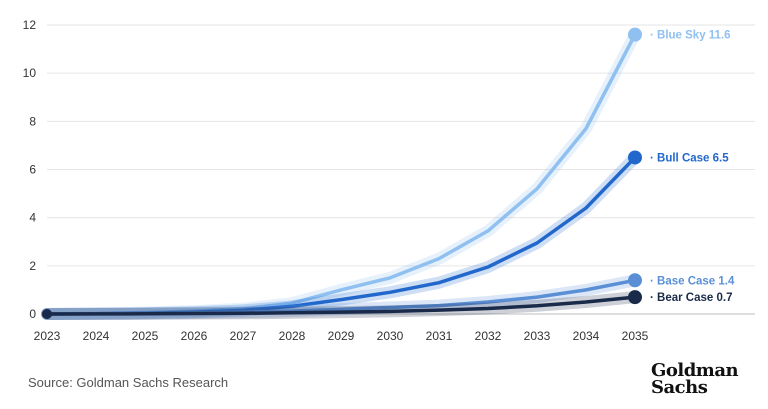 The height and width of the screenshot is (409, 768). What do you see at coordinates (695, 370) in the screenshot?
I see `logo-line-1: Goldman` at bounding box center [695, 370].